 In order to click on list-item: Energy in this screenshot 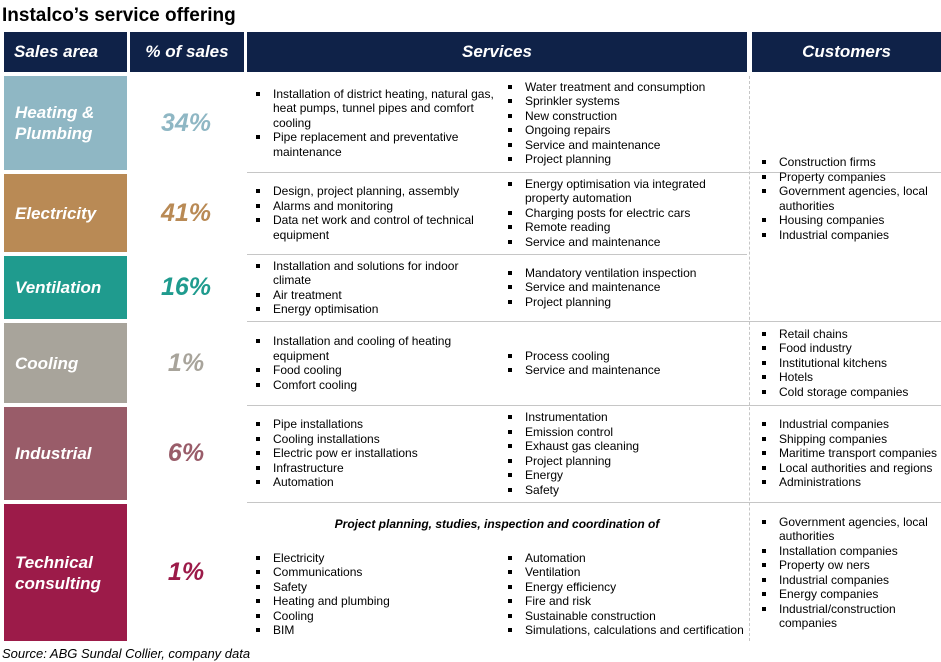, I will do `click(624, 475)`.